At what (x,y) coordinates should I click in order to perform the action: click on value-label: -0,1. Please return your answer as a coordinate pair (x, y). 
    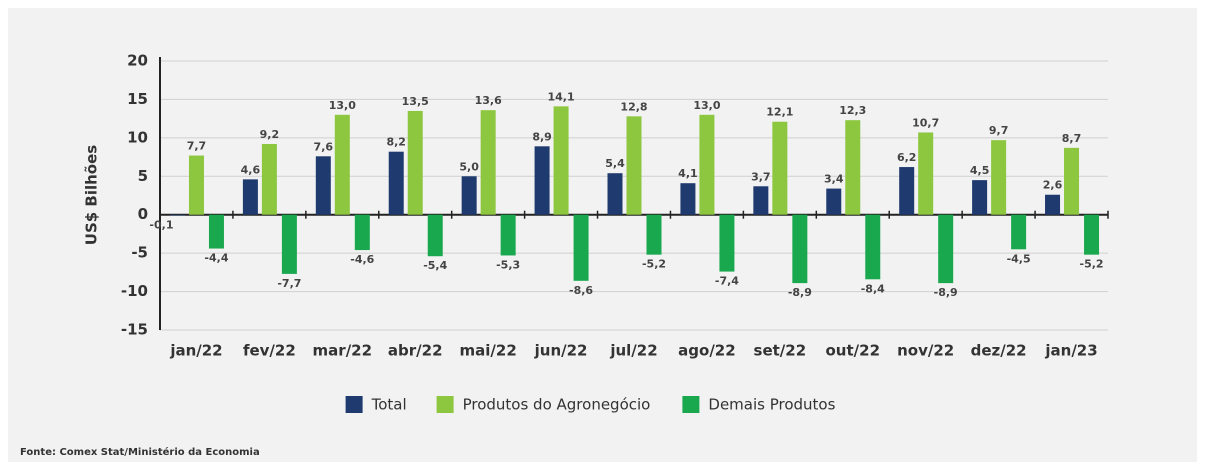
    Looking at the image, I should click on (161, 224).